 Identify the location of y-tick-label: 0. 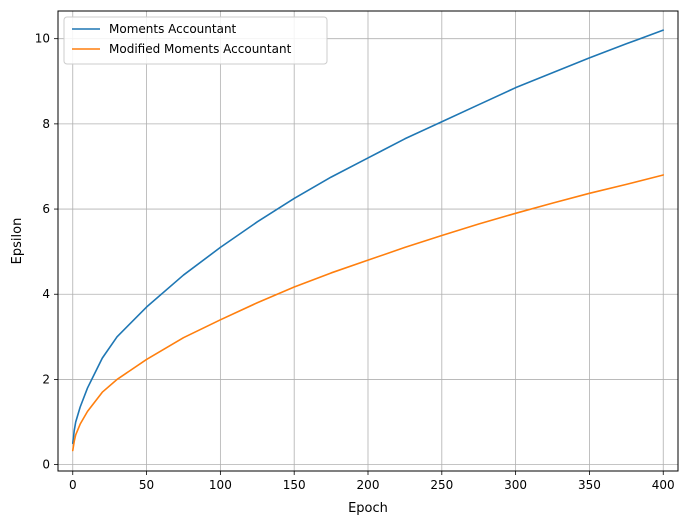
(46, 465).